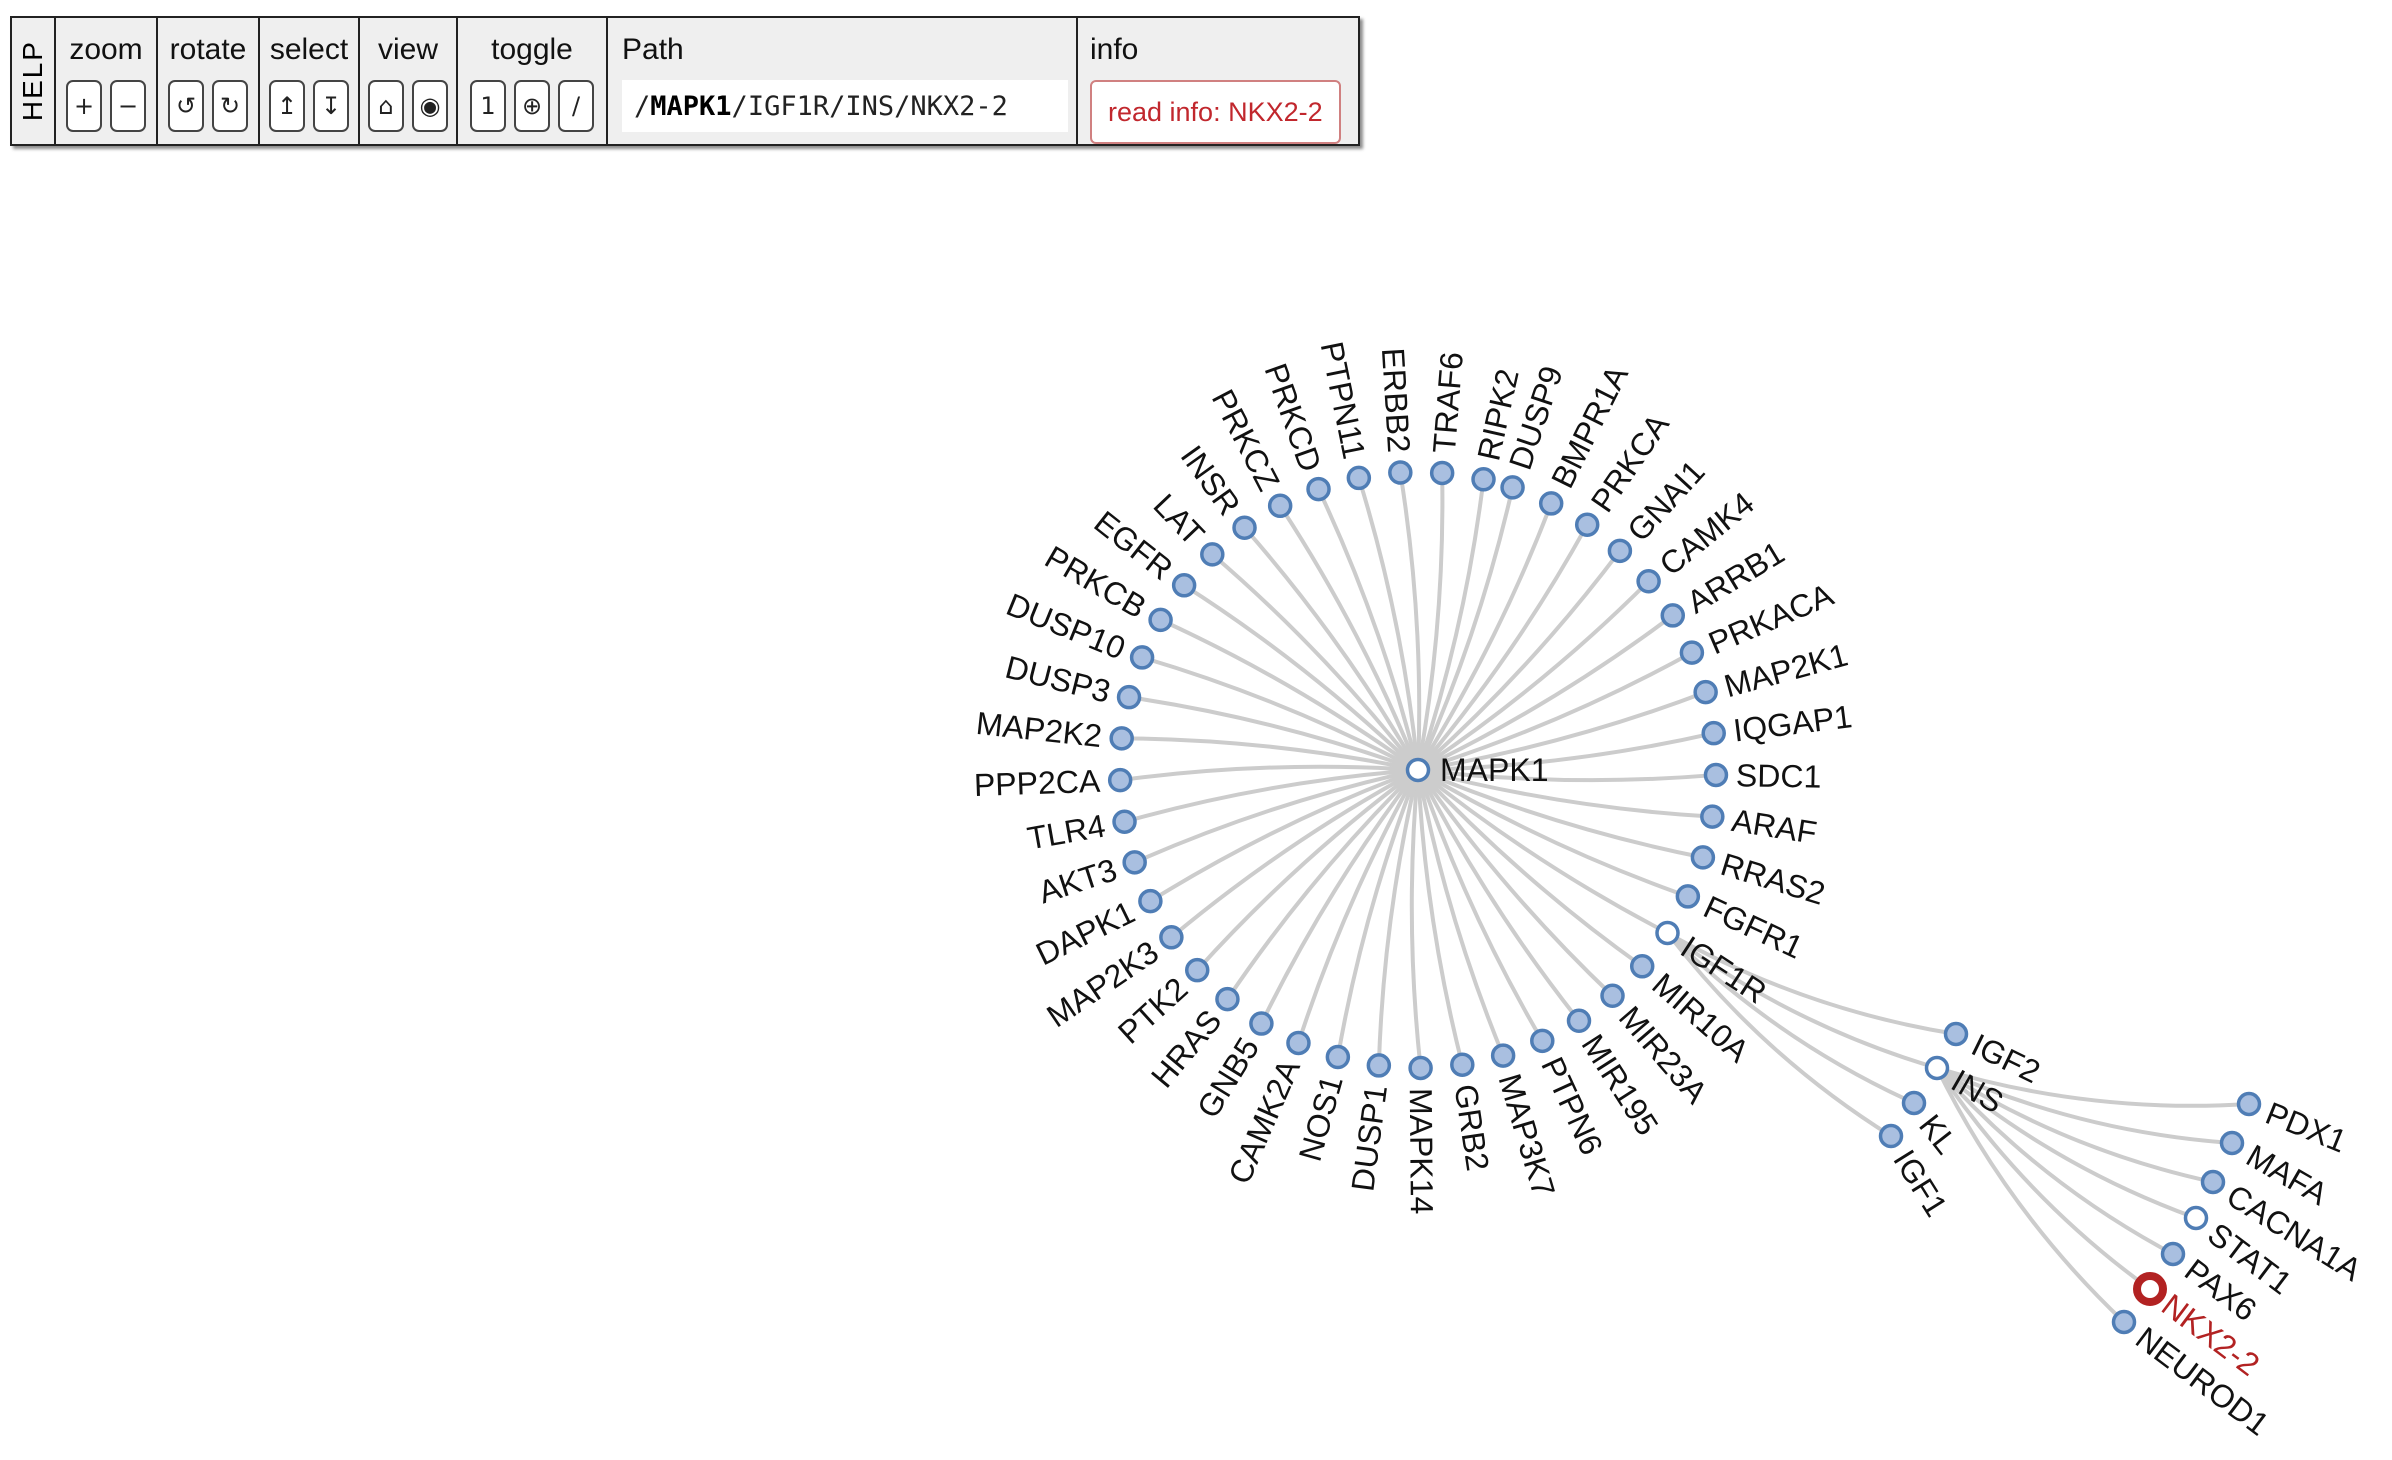 The image size is (2392, 1460). I want to click on node-traf6: TRAF6, so click(1448, 418).